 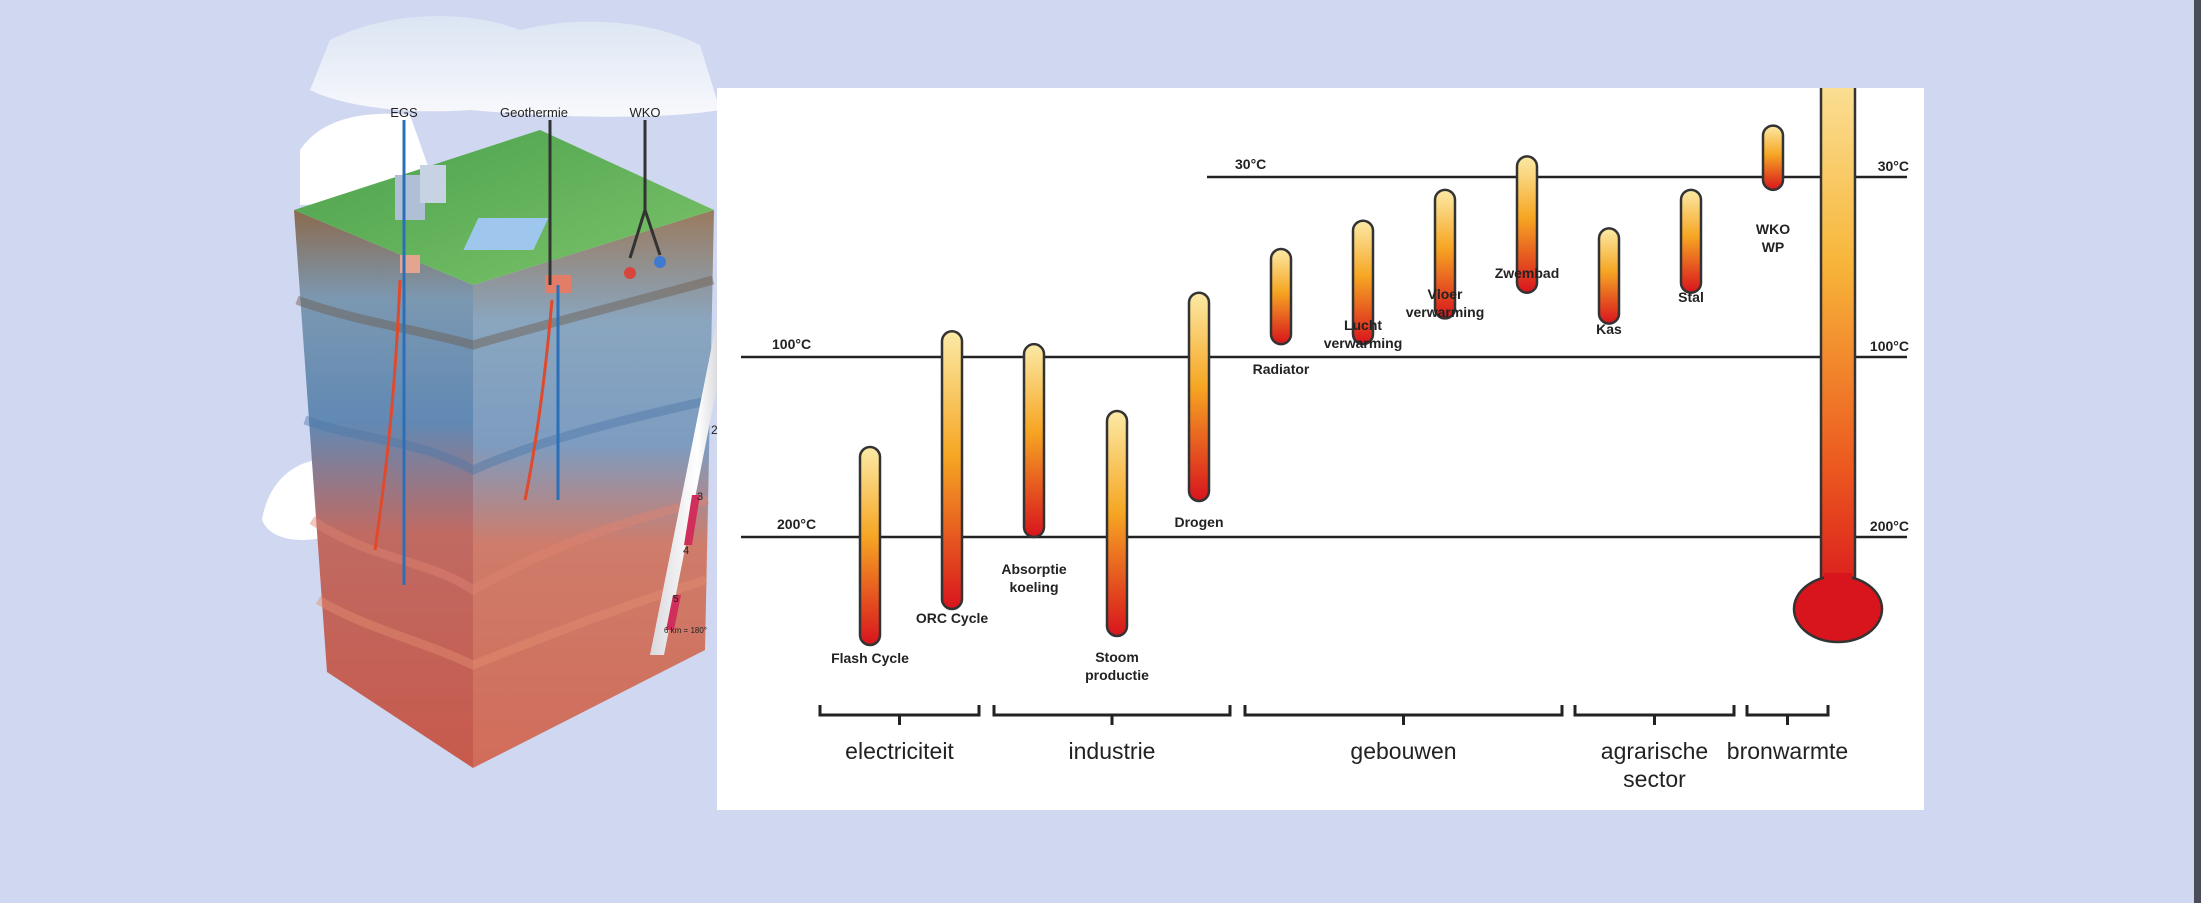 What do you see at coordinates (1654, 715) in the screenshot?
I see `brace-agrarische-sector` at bounding box center [1654, 715].